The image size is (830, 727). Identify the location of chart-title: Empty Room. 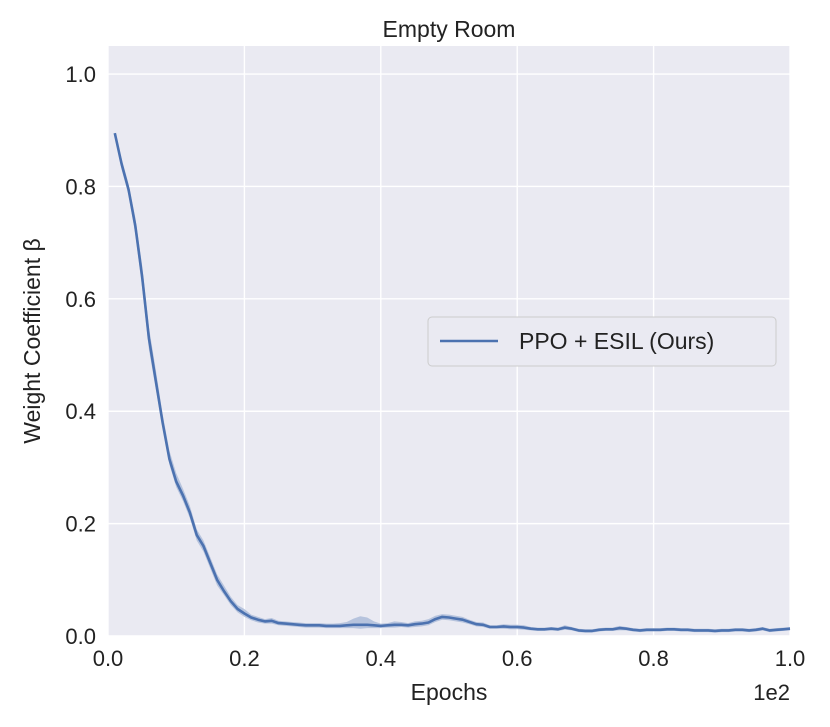
(449, 29).